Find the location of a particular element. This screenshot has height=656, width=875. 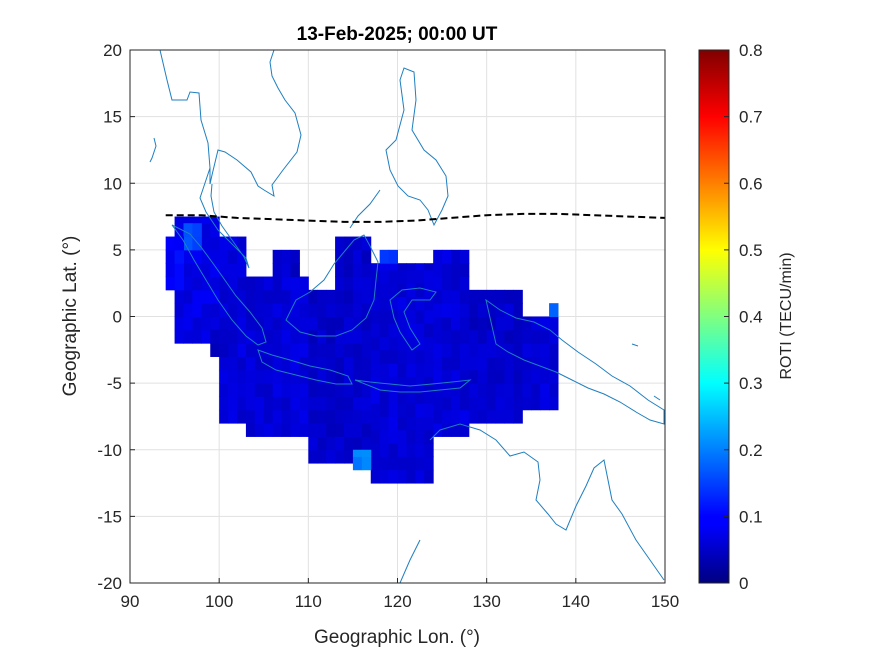

y-tick-label: -15 is located at coordinates (109, 516).